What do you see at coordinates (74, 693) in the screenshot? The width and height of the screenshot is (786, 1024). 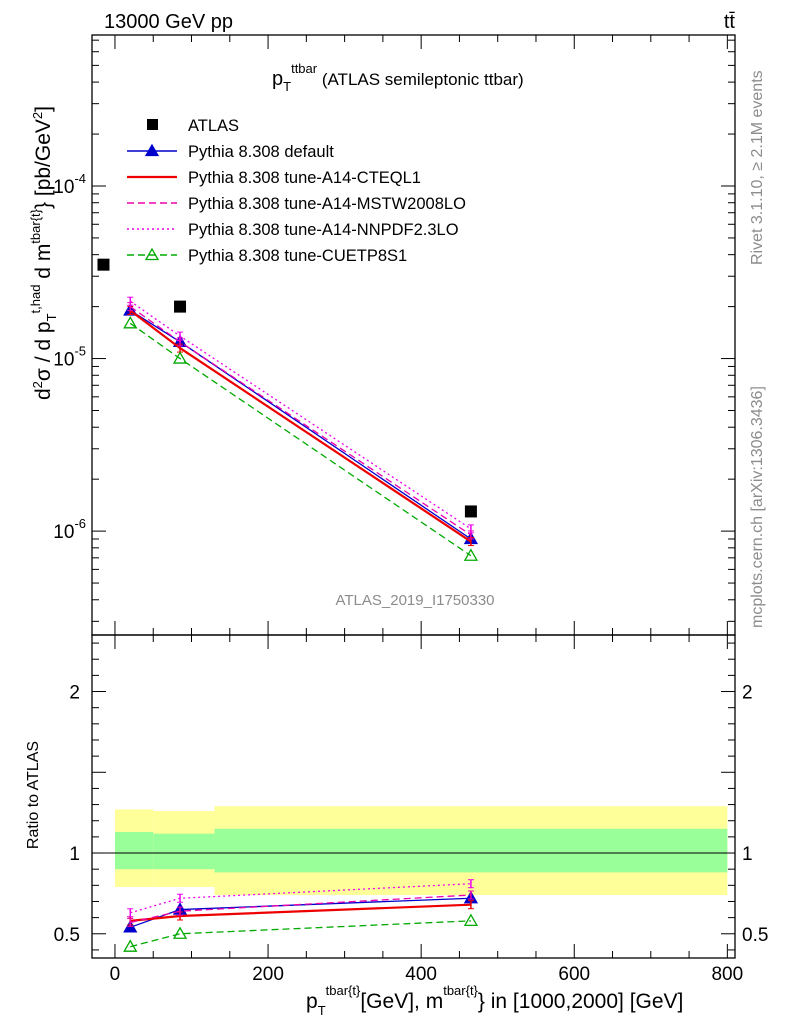 I see `ratio-ytick-label-left-2: 2` at bounding box center [74, 693].